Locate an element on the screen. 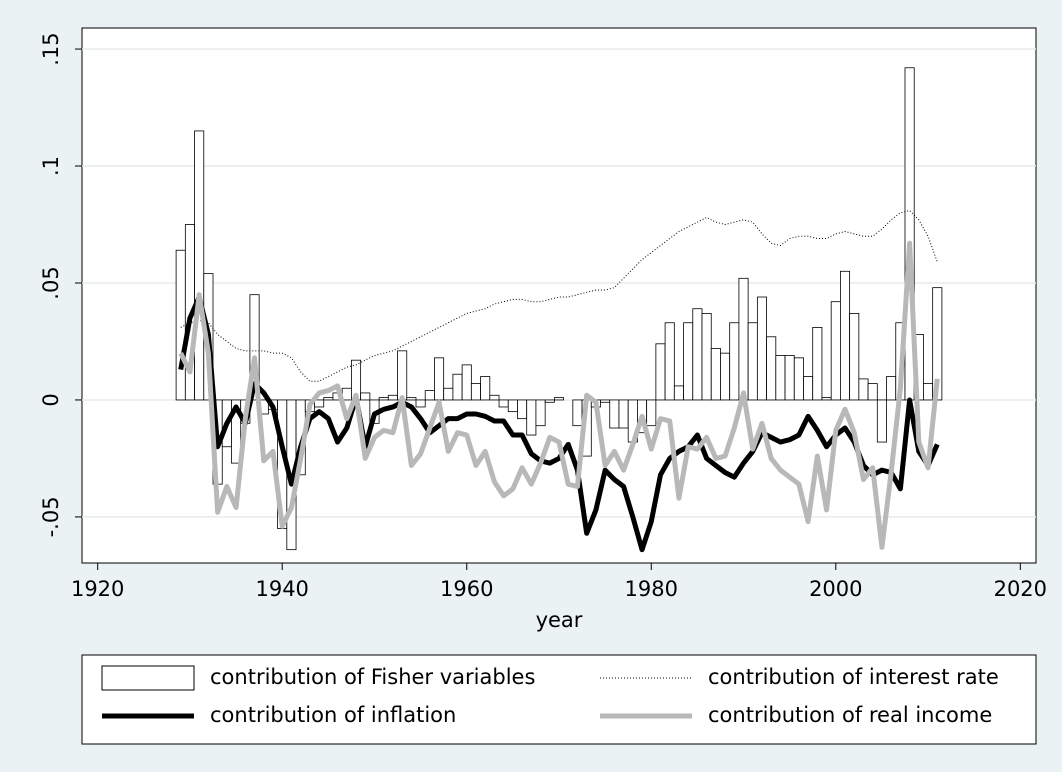 Image resolution: width=1062 pixels, height=772 pixels. x-tick-label: 1940 is located at coordinates (281, 589).